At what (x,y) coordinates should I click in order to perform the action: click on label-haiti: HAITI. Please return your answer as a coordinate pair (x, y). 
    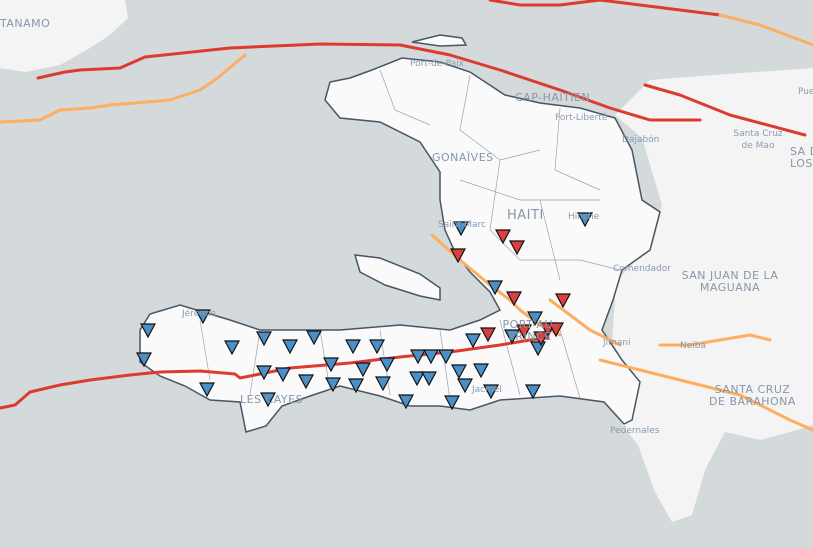
    Looking at the image, I should click on (525, 215).